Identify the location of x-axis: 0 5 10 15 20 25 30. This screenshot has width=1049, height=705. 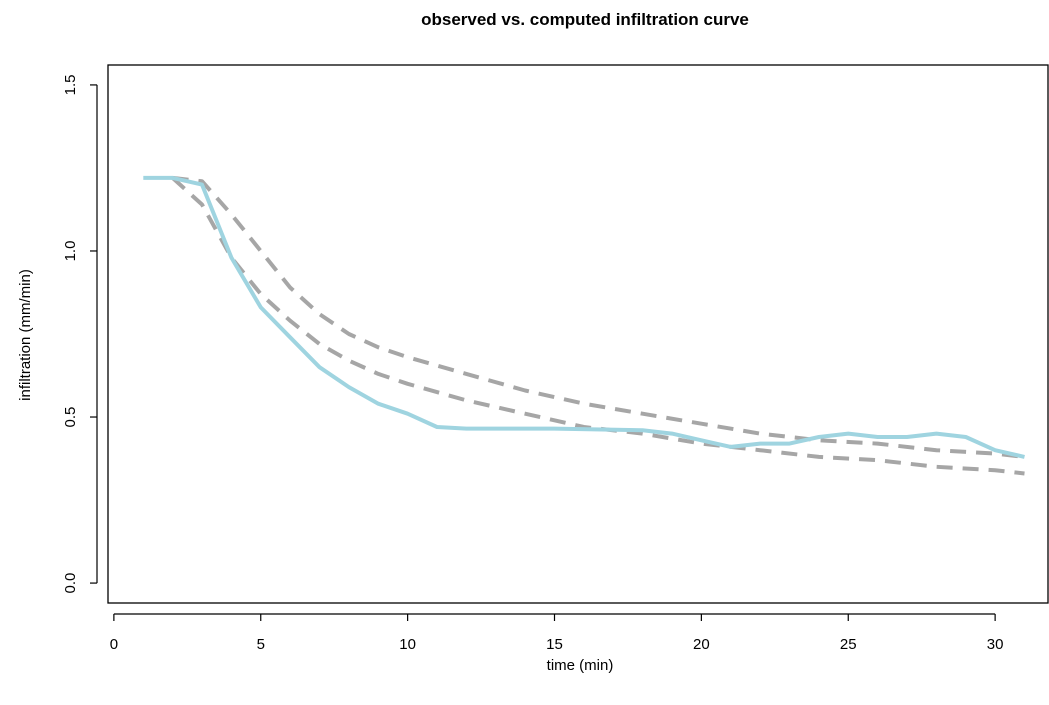
(557, 633).